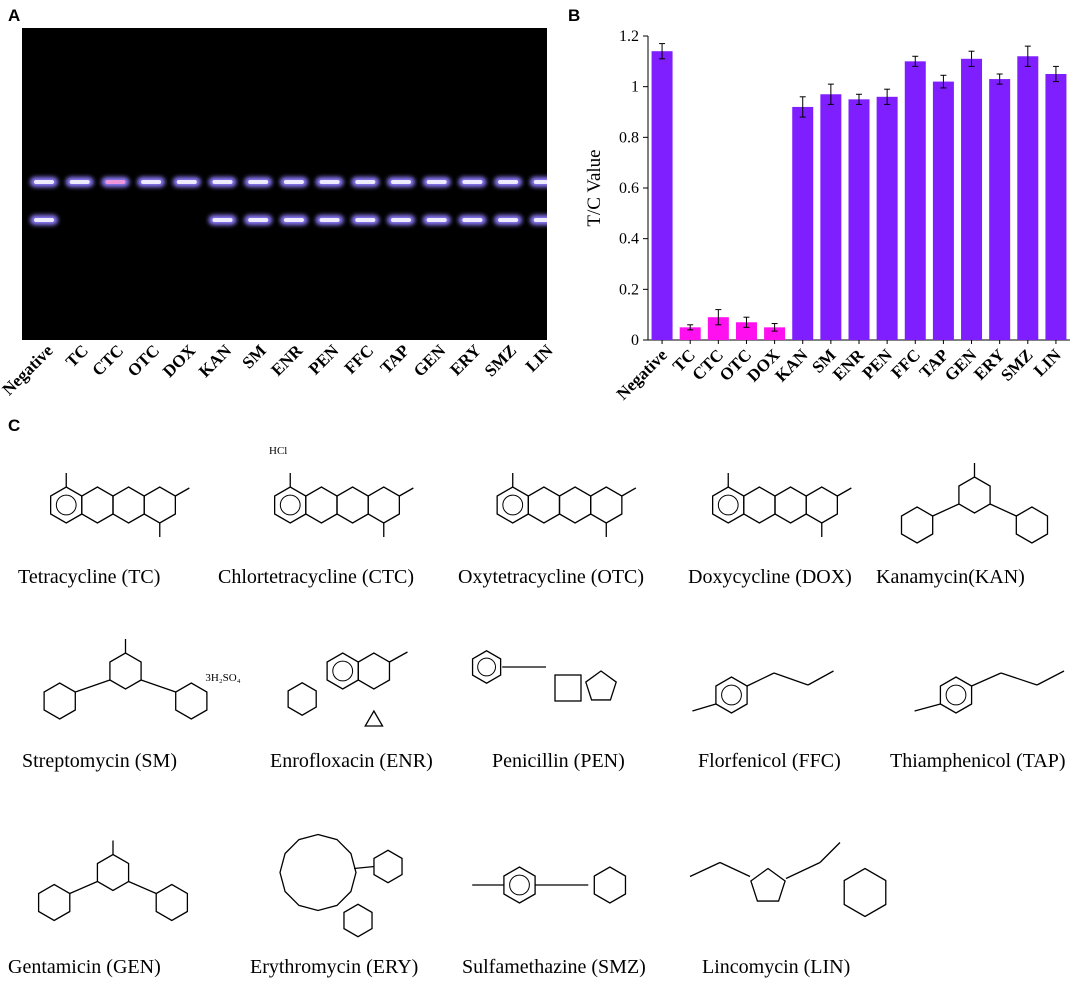 The width and height of the screenshot is (1084, 1000). Describe the element at coordinates (316, 577) in the screenshot. I see `structure-name: Chlortetracycline (CTC)` at that location.